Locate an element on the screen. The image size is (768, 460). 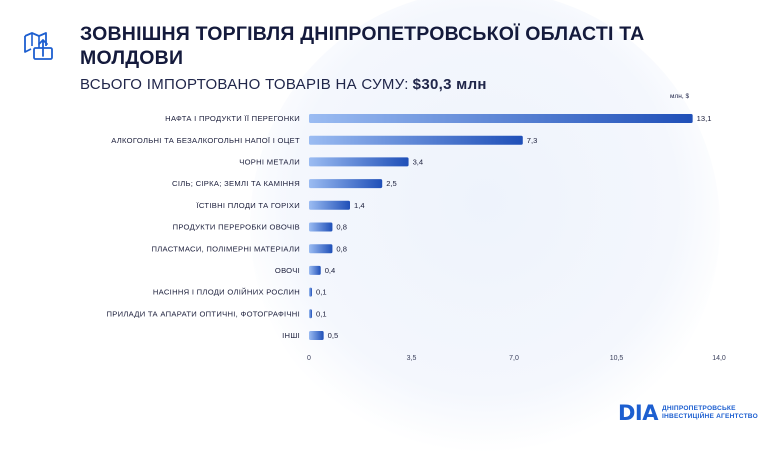
brand-mark: DIA is located at coordinates (638, 413).